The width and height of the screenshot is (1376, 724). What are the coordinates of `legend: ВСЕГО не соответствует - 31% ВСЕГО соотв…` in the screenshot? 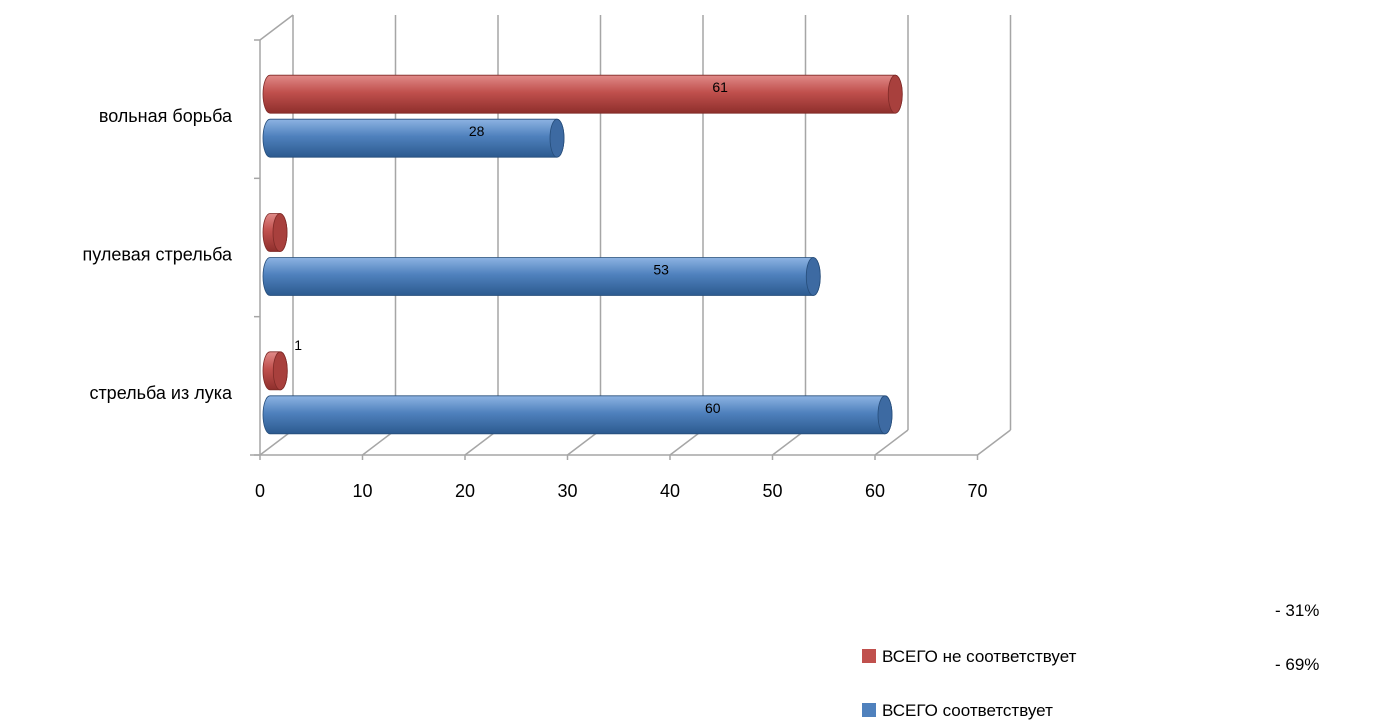 It's located at (1090, 660).